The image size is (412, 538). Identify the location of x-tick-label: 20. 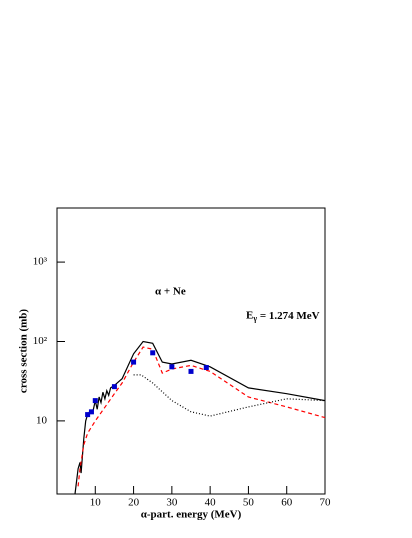
(134, 503).